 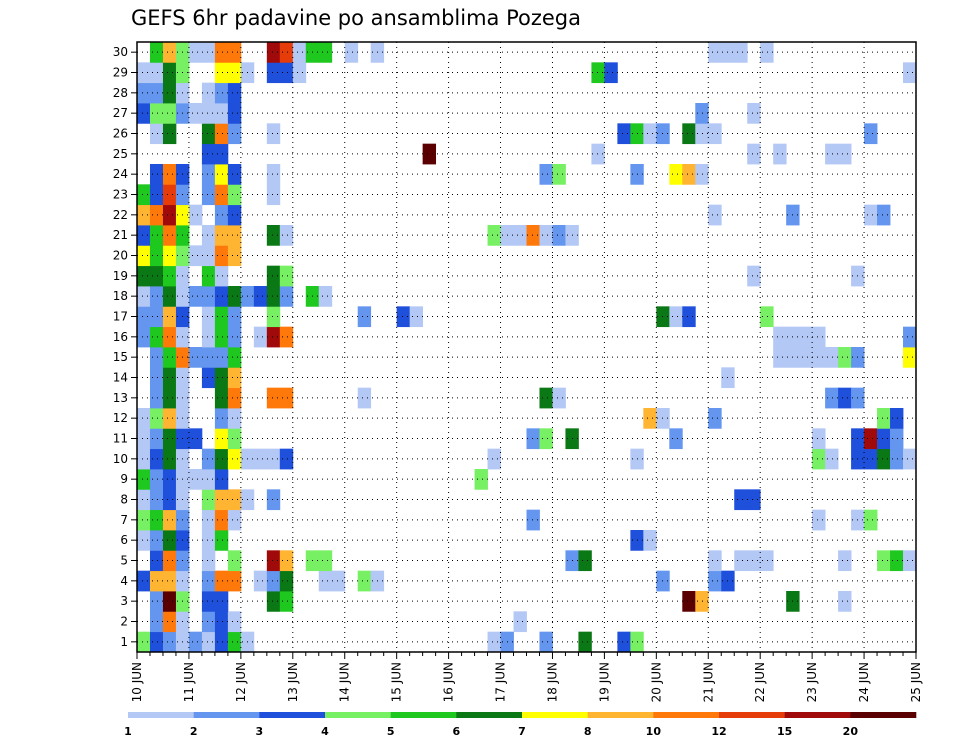 I want to click on y-tick-label: 25, so click(x=120, y=154).